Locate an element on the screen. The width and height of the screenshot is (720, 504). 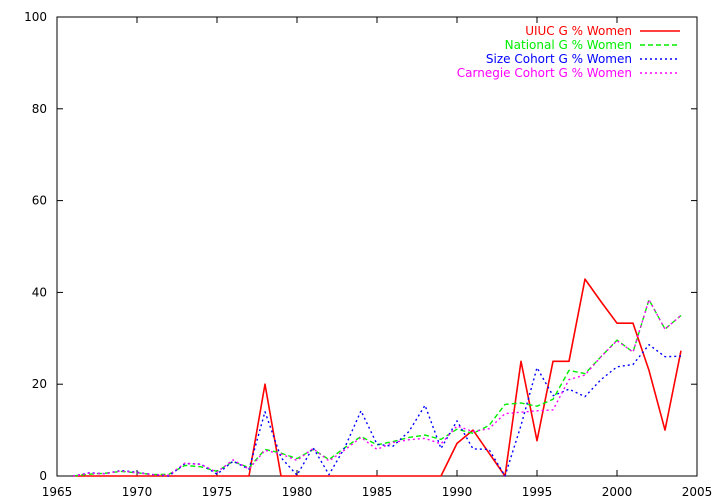
x-tick-label: 1980 is located at coordinates (297, 492).